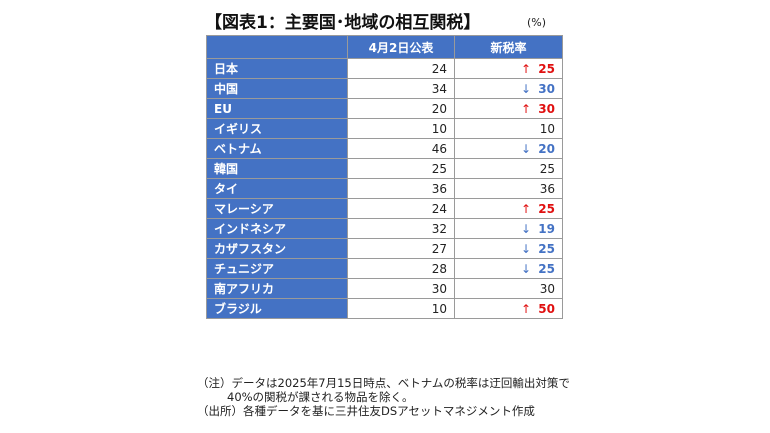 The image size is (770, 433). I want to click on table-row: 南アフリカ 30 30, so click(384, 288).